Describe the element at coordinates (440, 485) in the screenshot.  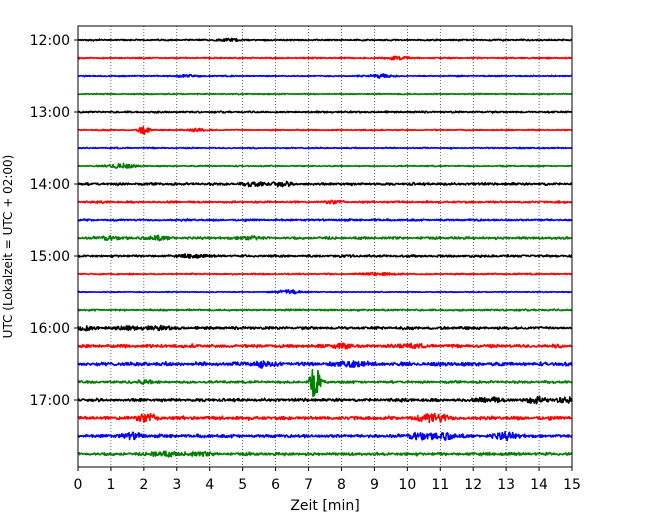
I see `x-tick-label: 11` at that location.